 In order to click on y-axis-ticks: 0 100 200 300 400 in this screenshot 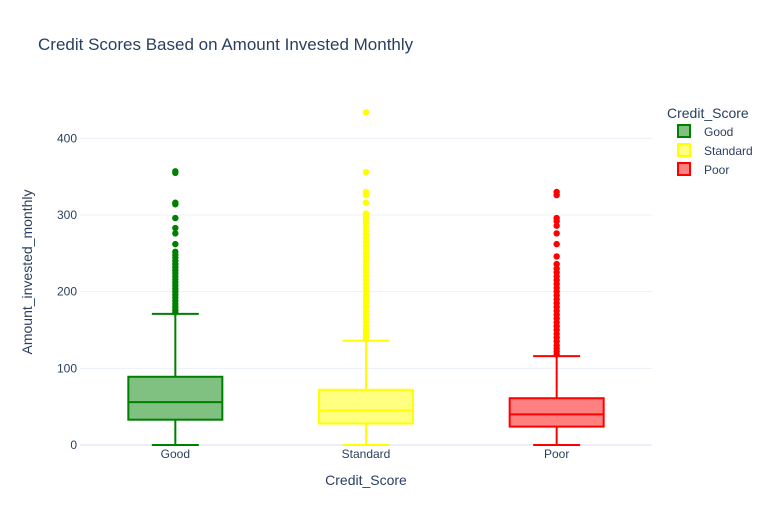, I will do `click(67, 291)`.